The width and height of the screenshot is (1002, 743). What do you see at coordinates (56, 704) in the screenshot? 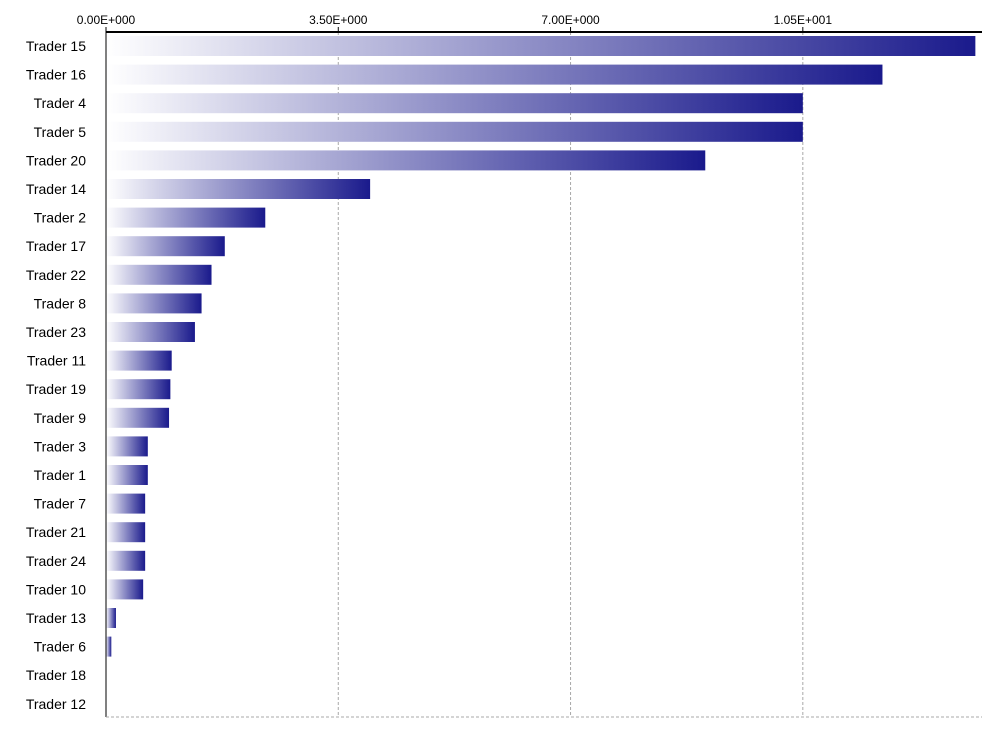
I see `category-label: Trader 12` at bounding box center [56, 704].